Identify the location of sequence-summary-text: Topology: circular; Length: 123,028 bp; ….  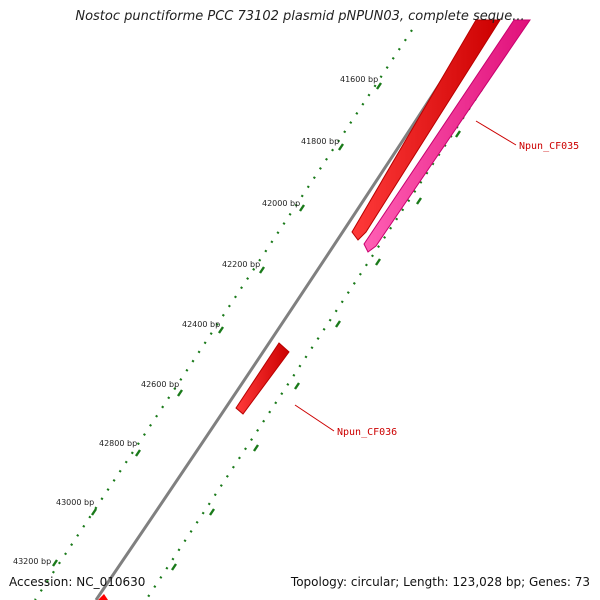
(440, 582).